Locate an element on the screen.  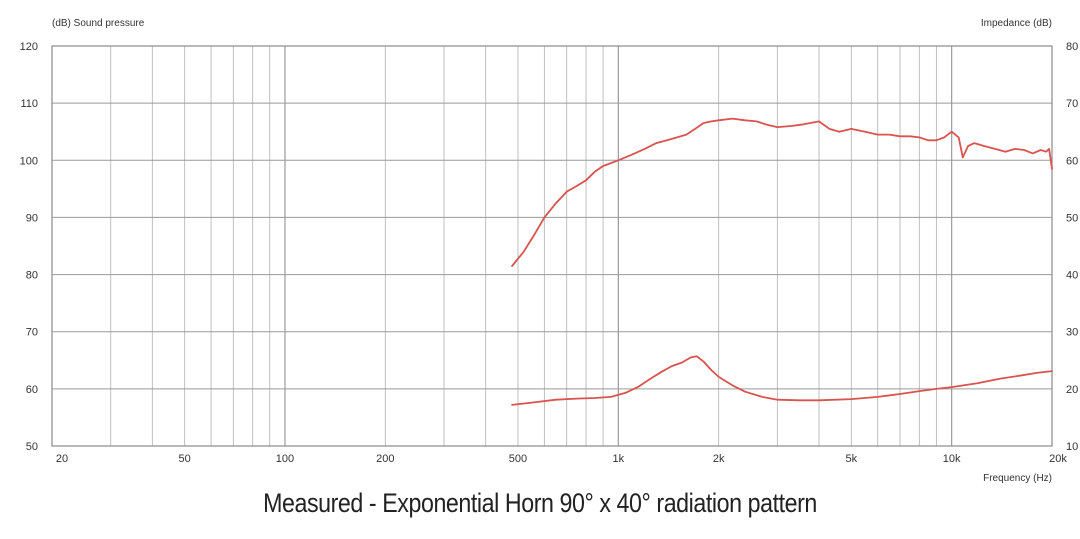
x-tick-label: 50 is located at coordinates (185, 459).